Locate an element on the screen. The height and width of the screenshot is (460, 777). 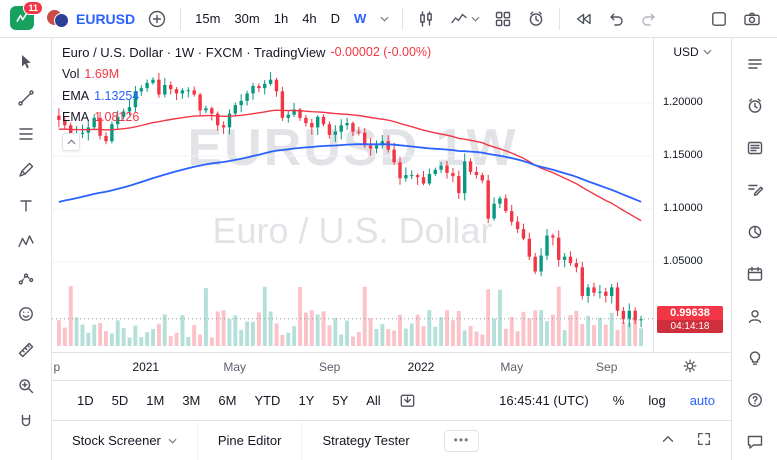
tab-stock-screener: Stock Screener is located at coordinates (124, 440).